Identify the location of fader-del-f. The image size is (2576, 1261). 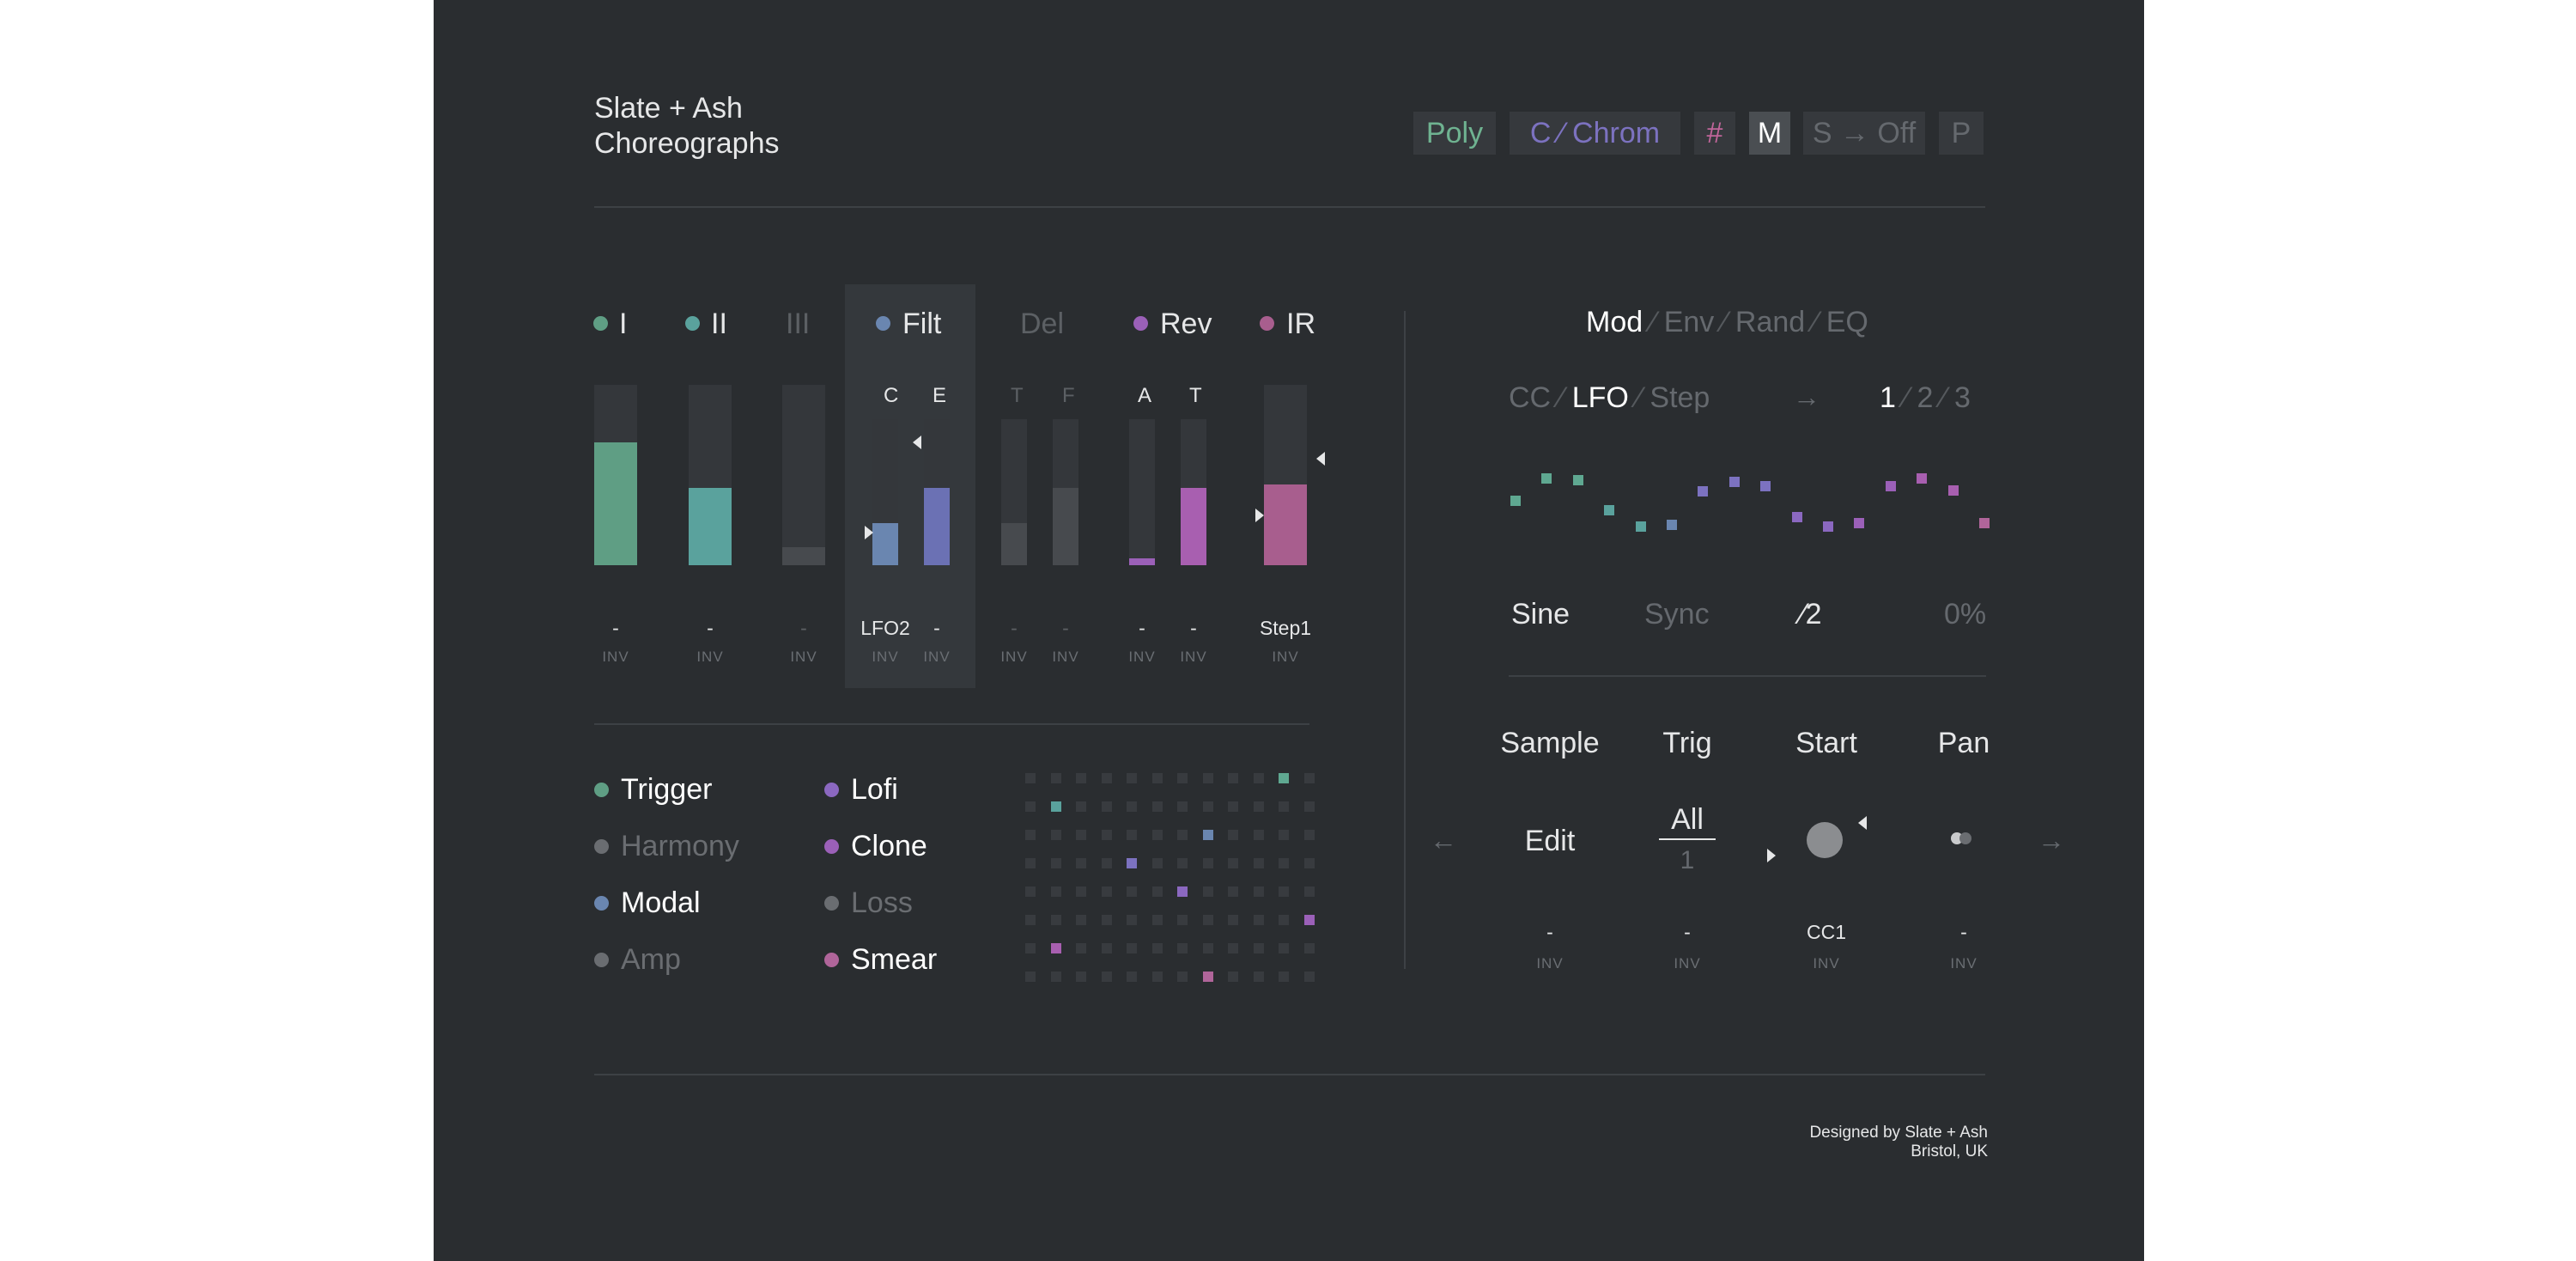
(1065, 492).